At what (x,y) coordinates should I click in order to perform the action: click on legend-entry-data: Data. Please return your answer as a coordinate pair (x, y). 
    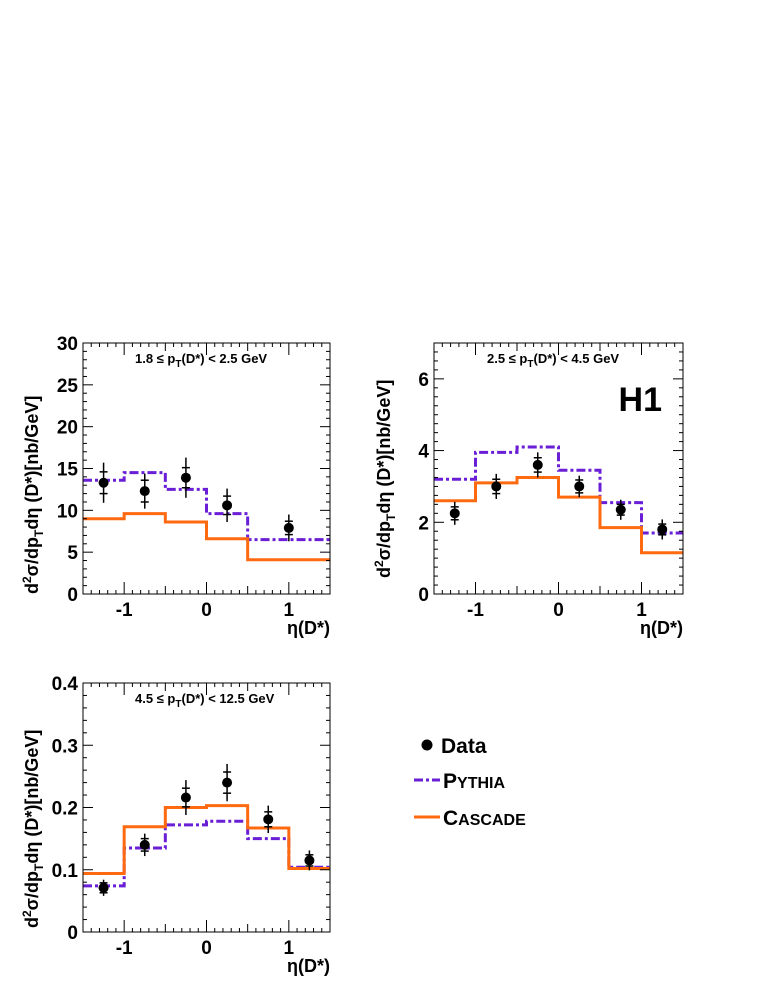
    Looking at the image, I should click on (454, 746).